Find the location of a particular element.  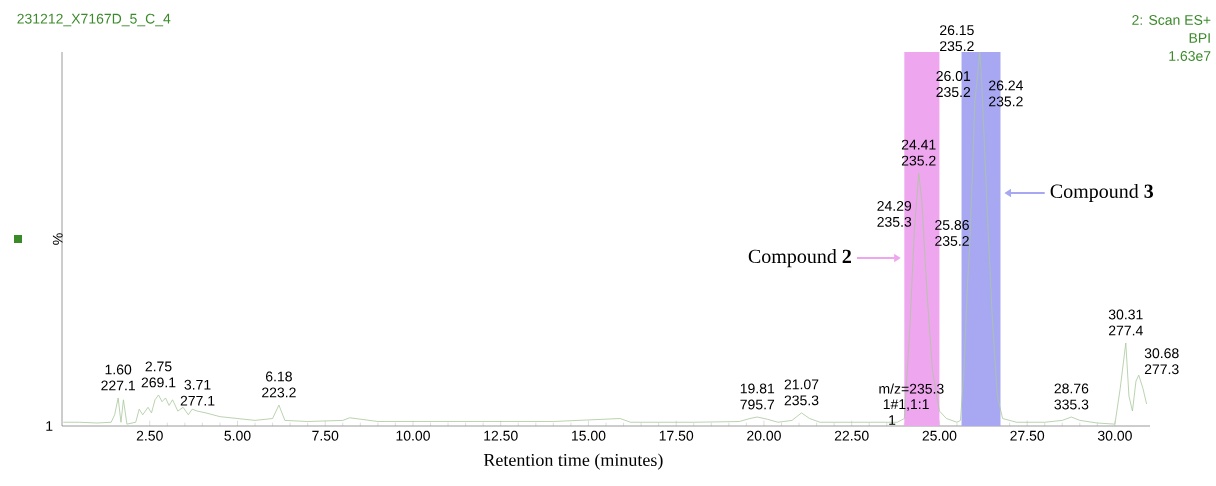

x-tick-label: 12.50 is located at coordinates (501, 435).